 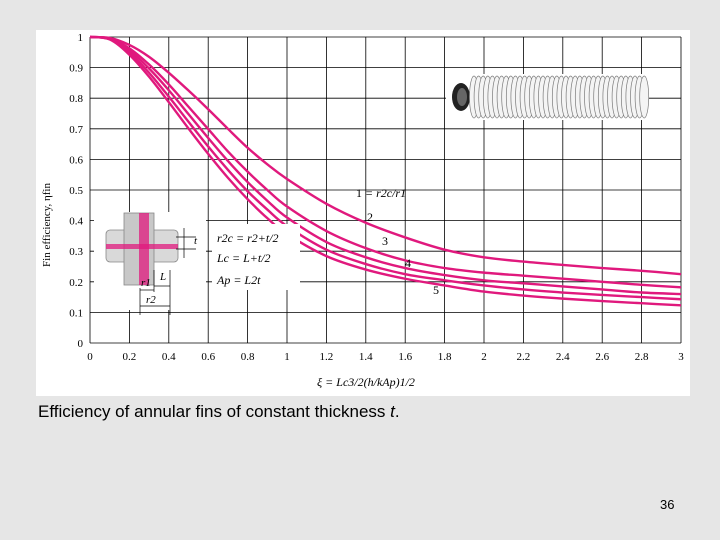 I want to click on formula-r2c: r2c = r2+t/2, so click(x=248, y=238).